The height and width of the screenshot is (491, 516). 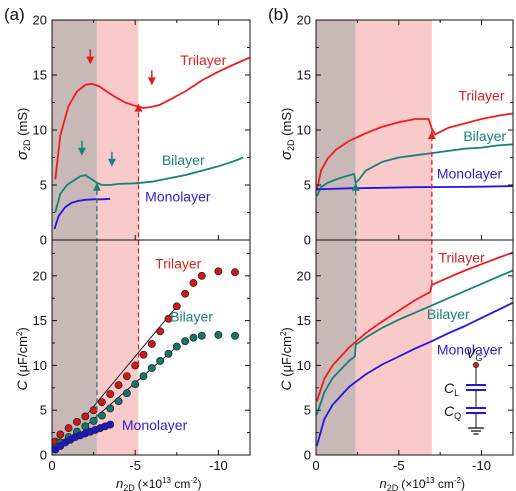 What do you see at coordinates (383, 483) in the screenshot?
I see `x-axis-label-main: n` at bounding box center [383, 483].